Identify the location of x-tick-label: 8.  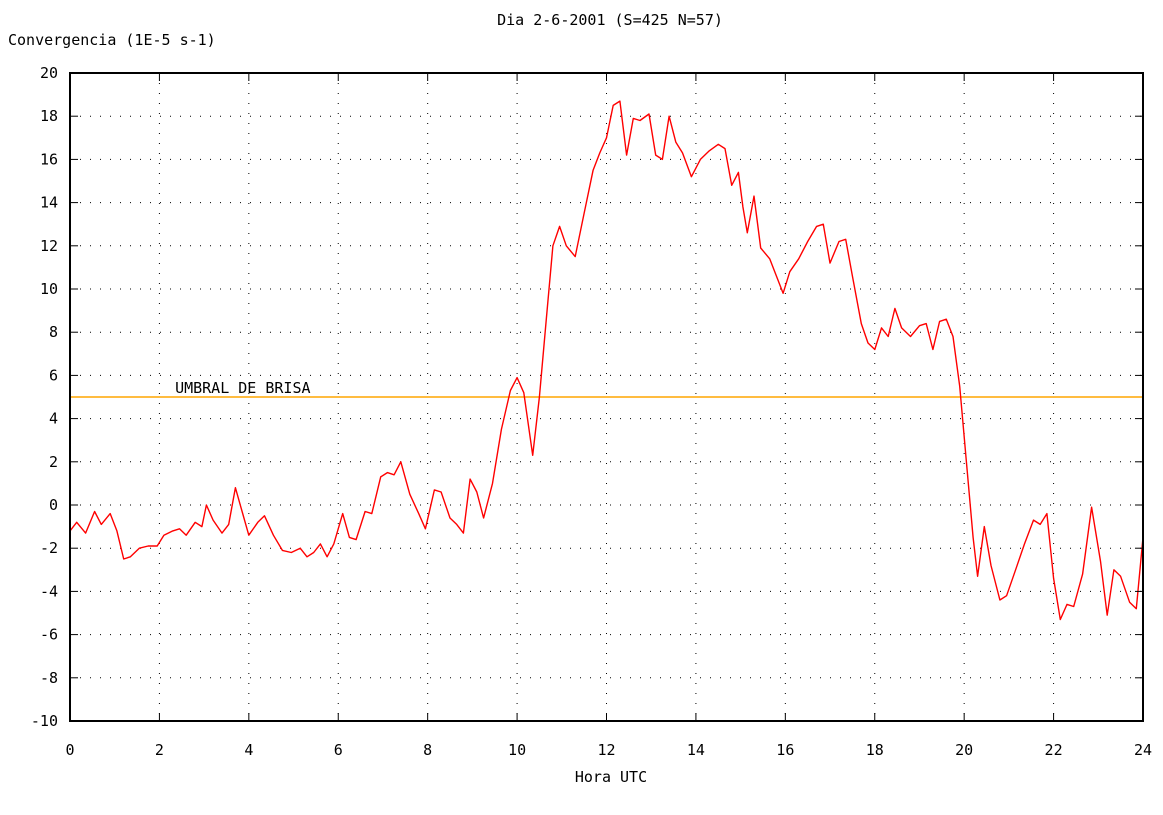
(427, 750).